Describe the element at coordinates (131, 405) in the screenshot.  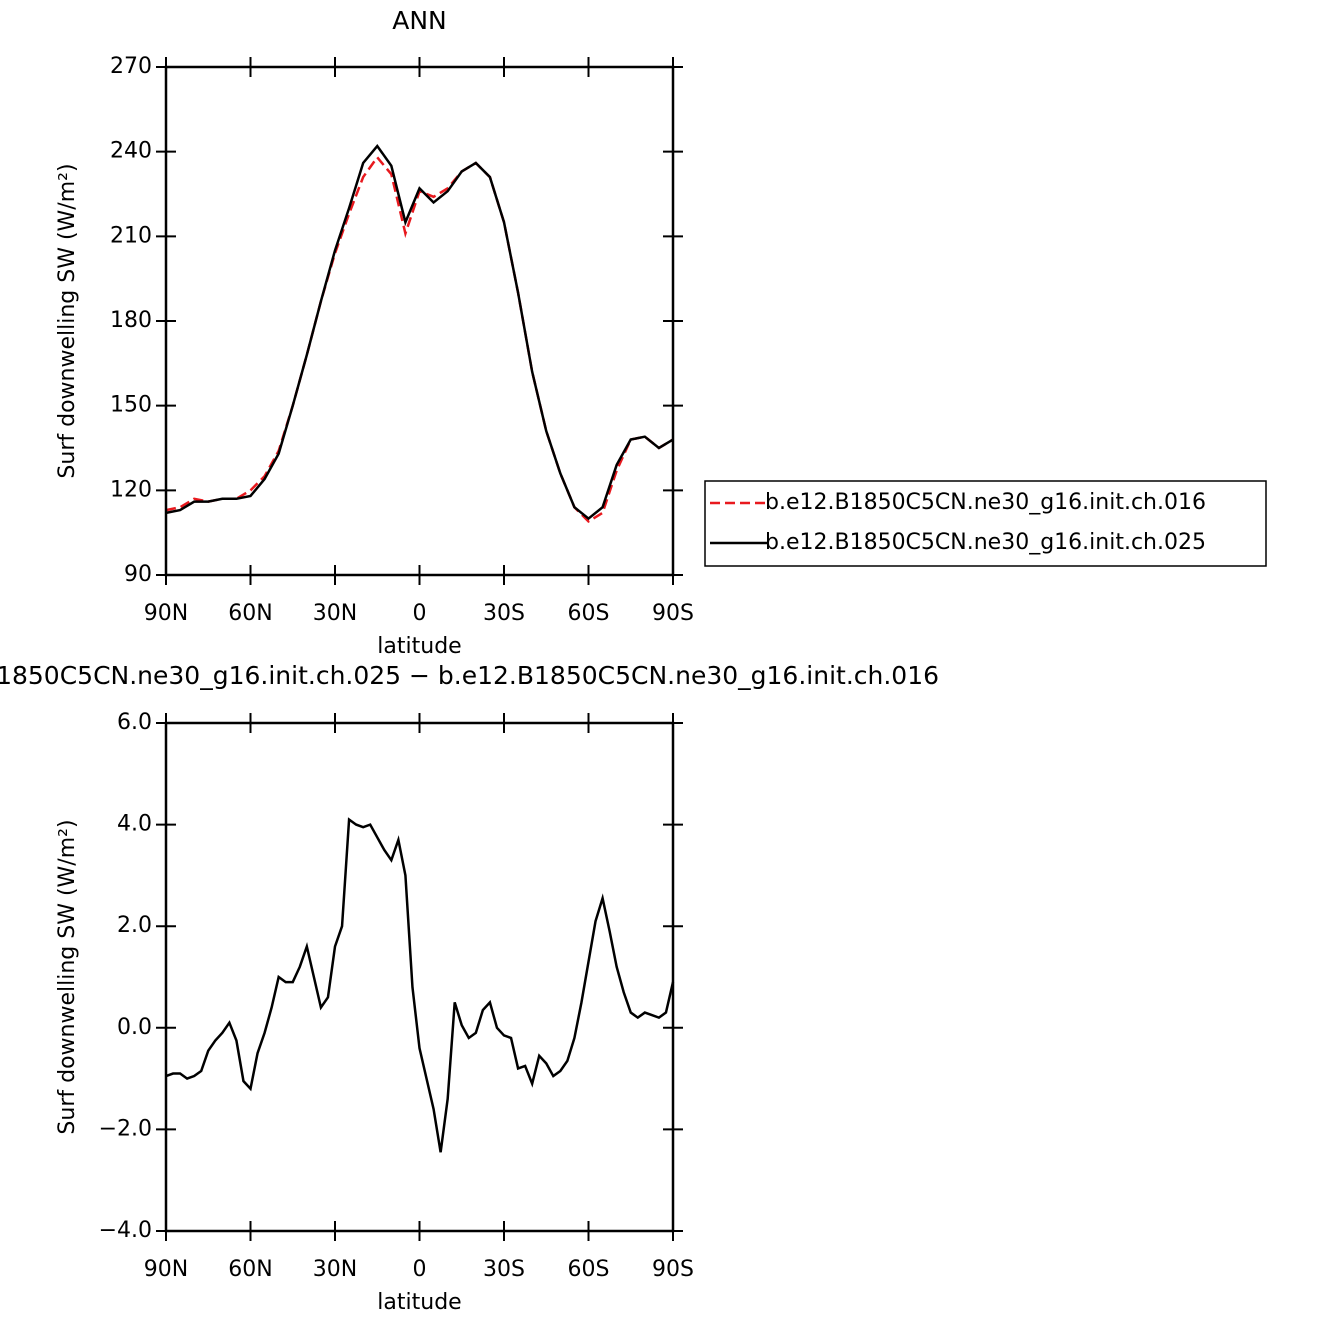
I see `y-tick-label: 150` at that location.